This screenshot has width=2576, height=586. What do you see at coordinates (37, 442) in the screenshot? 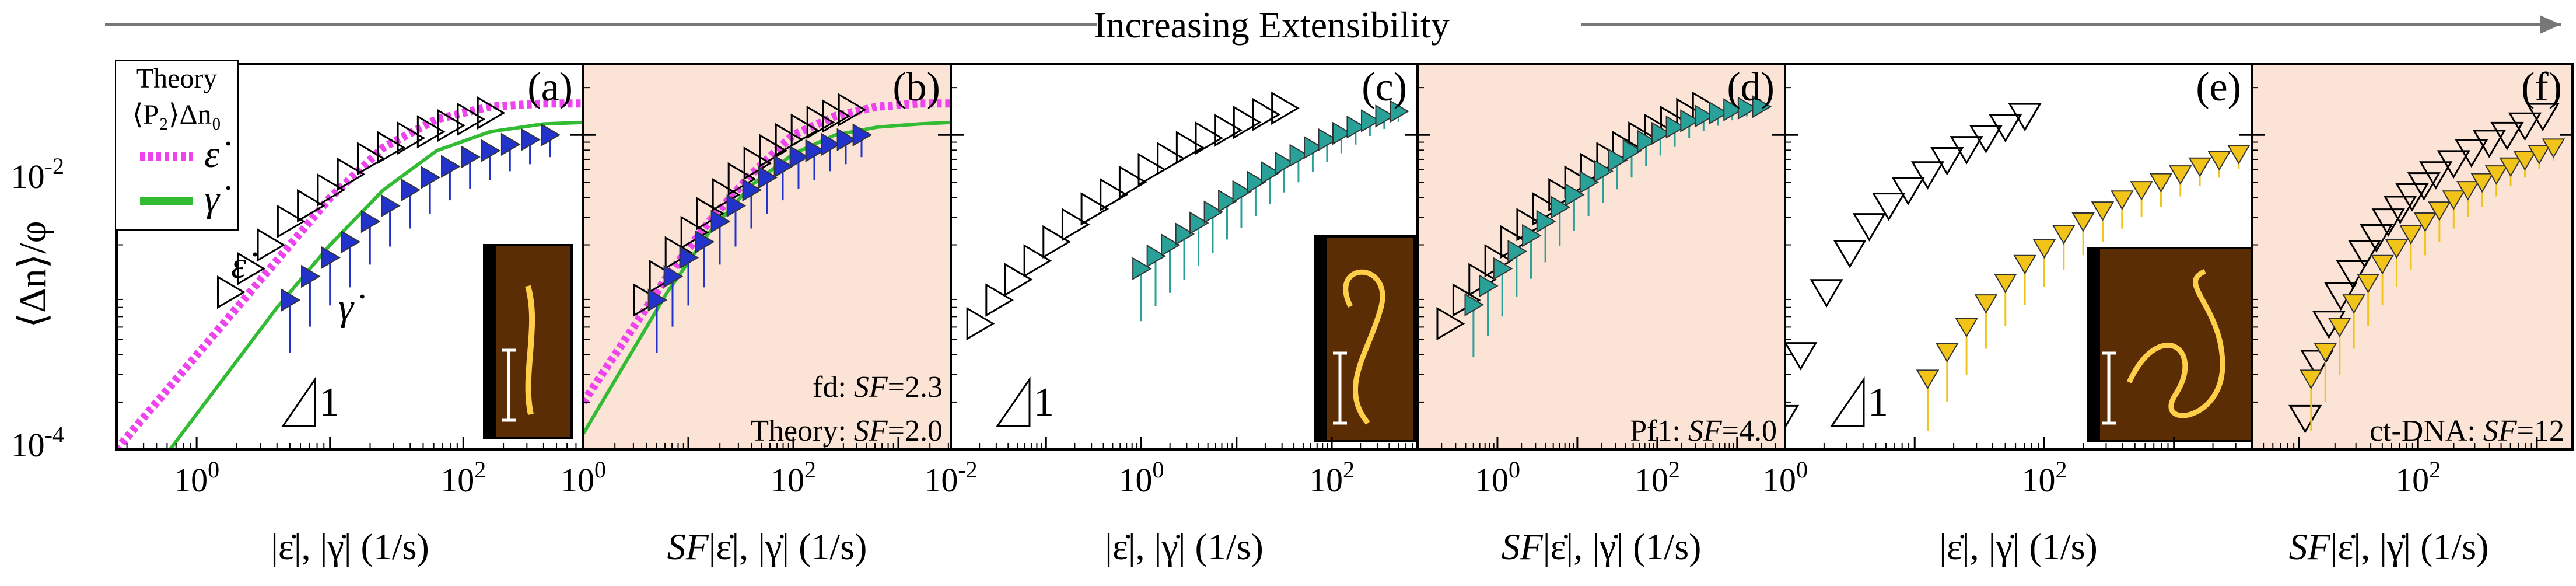
I see `y-tick-label-2: 10-4` at bounding box center [37, 442].